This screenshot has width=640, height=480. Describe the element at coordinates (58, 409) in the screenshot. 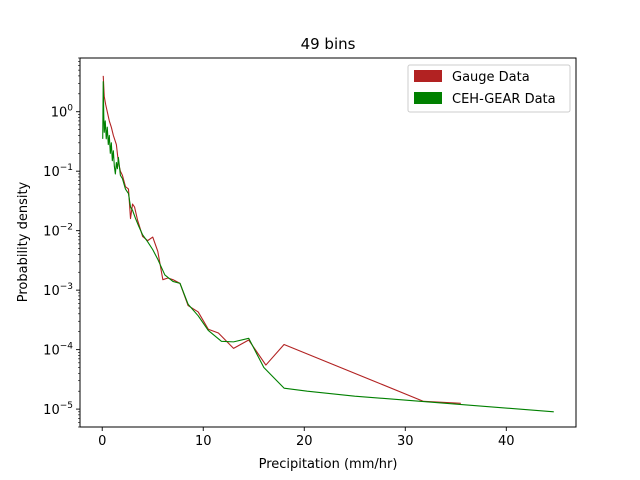

I see `y-tick-label: 10⁻⁵` at that location.